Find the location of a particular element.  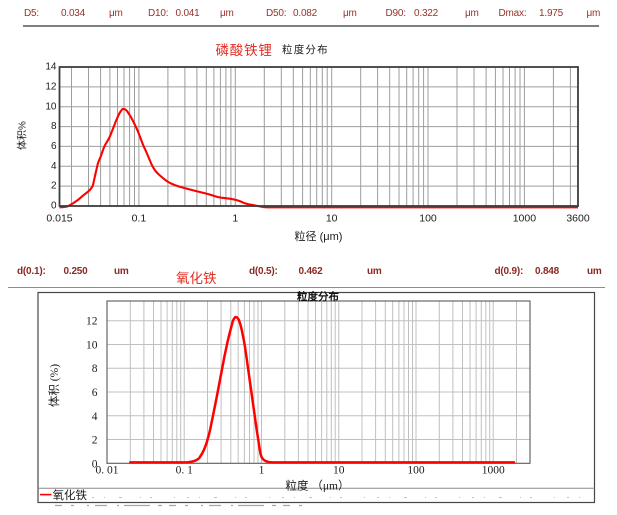

svg-text: 0.1 is located at coordinates (139, 218).